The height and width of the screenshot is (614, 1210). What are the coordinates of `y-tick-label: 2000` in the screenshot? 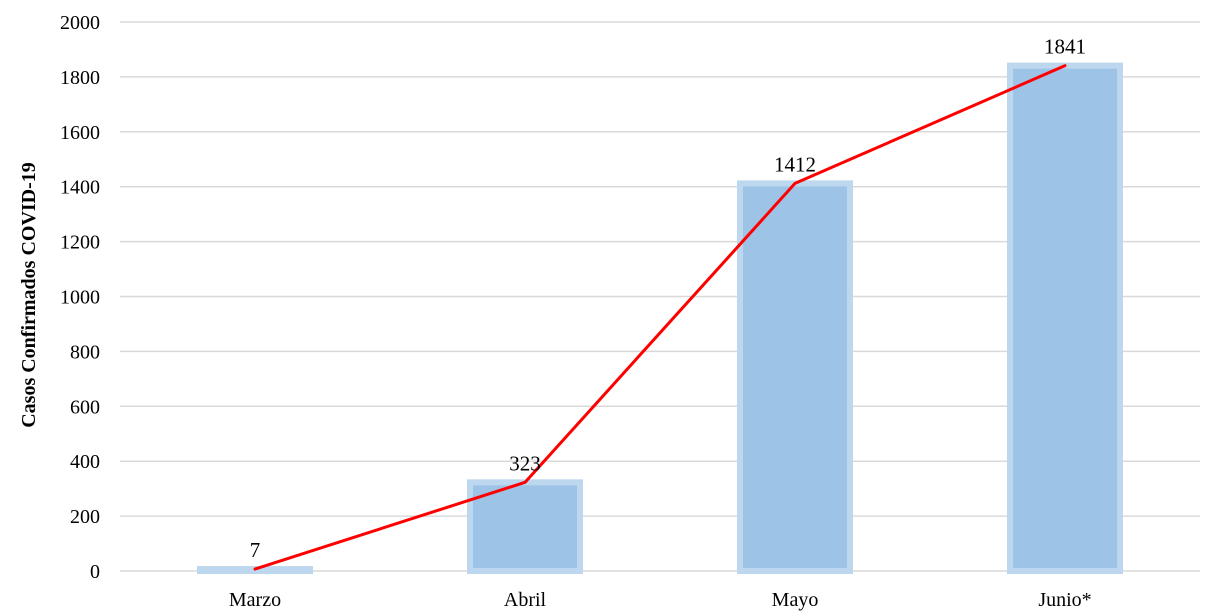 It's located at (80, 23).